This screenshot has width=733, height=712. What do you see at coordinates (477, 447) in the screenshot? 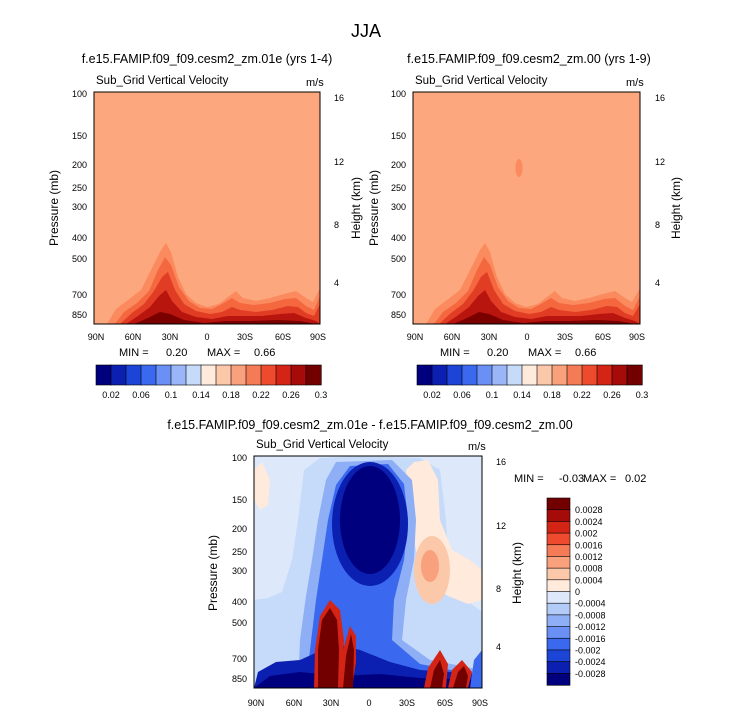
I see `panel-c-units: m/s` at bounding box center [477, 447].